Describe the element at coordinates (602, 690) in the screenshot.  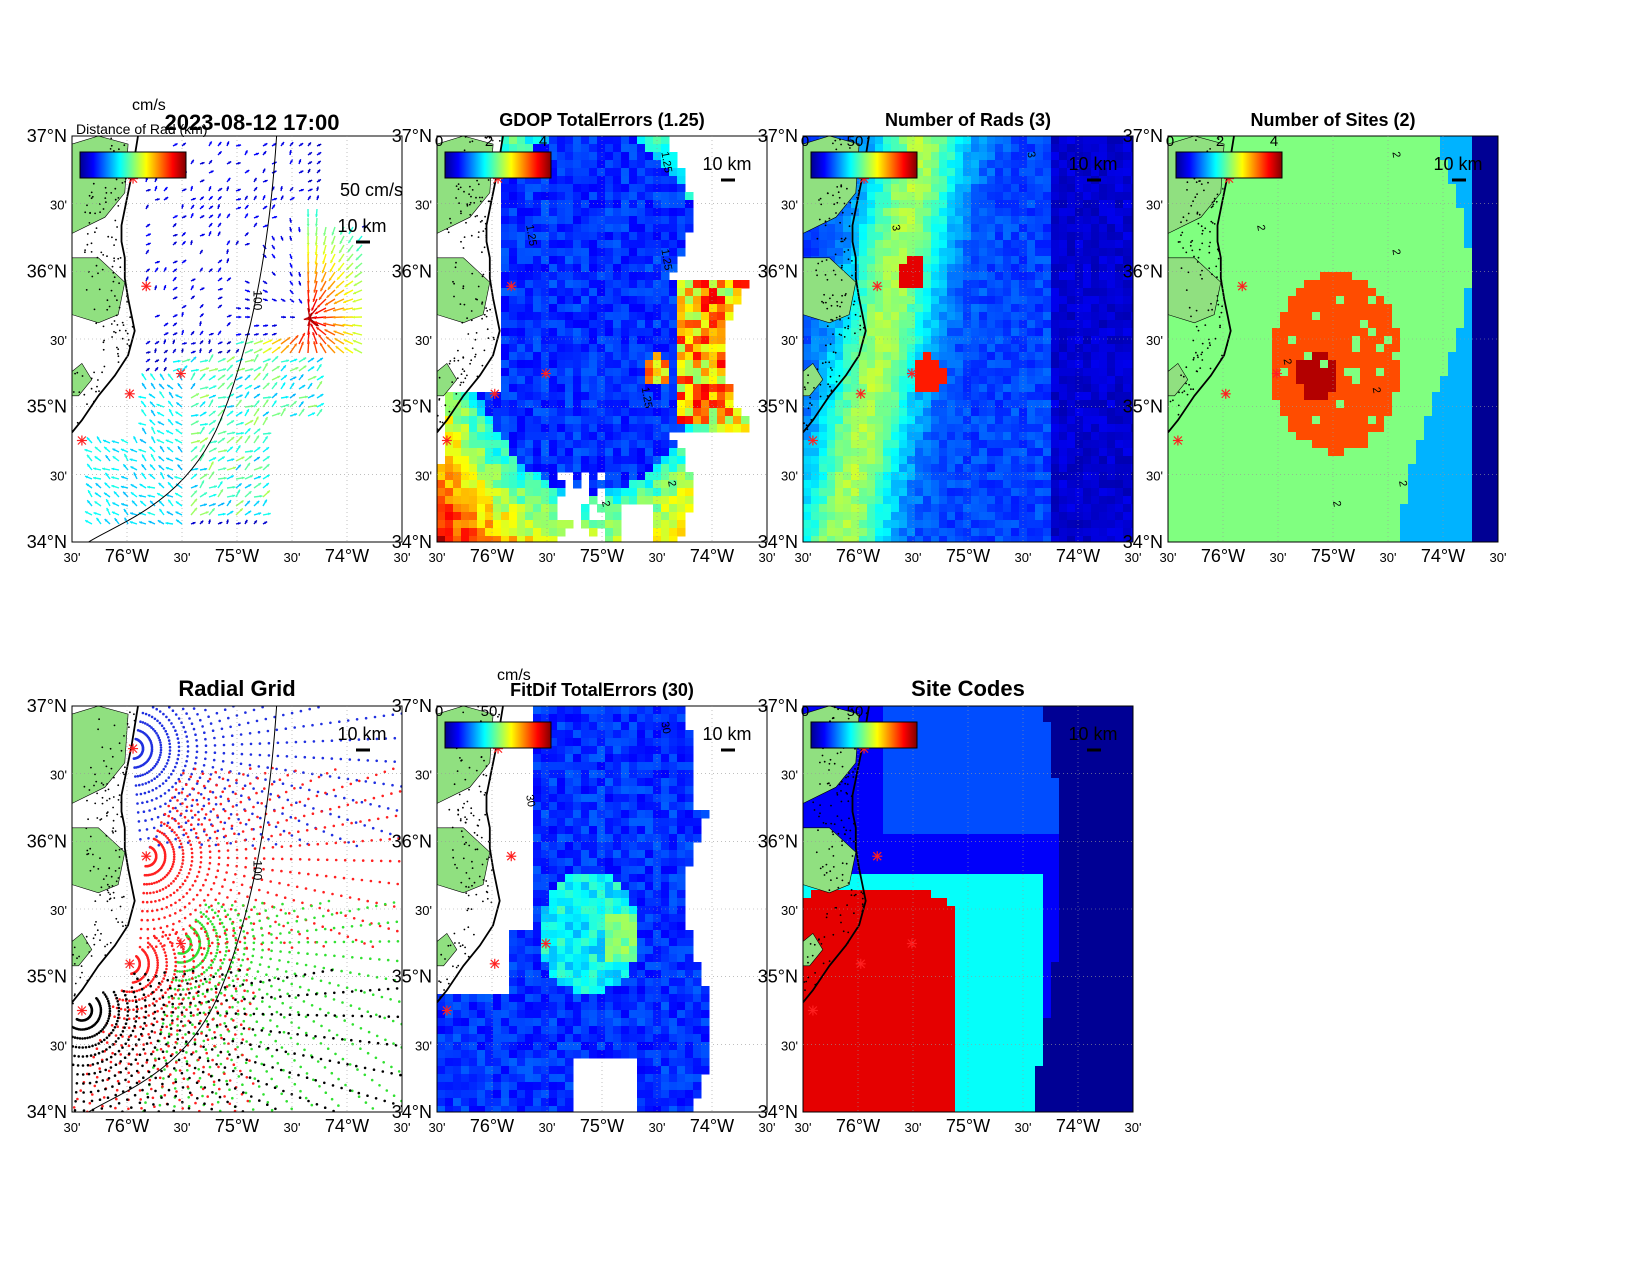
I see `panel-title: FitDif TotalErrors (30)` at that location.